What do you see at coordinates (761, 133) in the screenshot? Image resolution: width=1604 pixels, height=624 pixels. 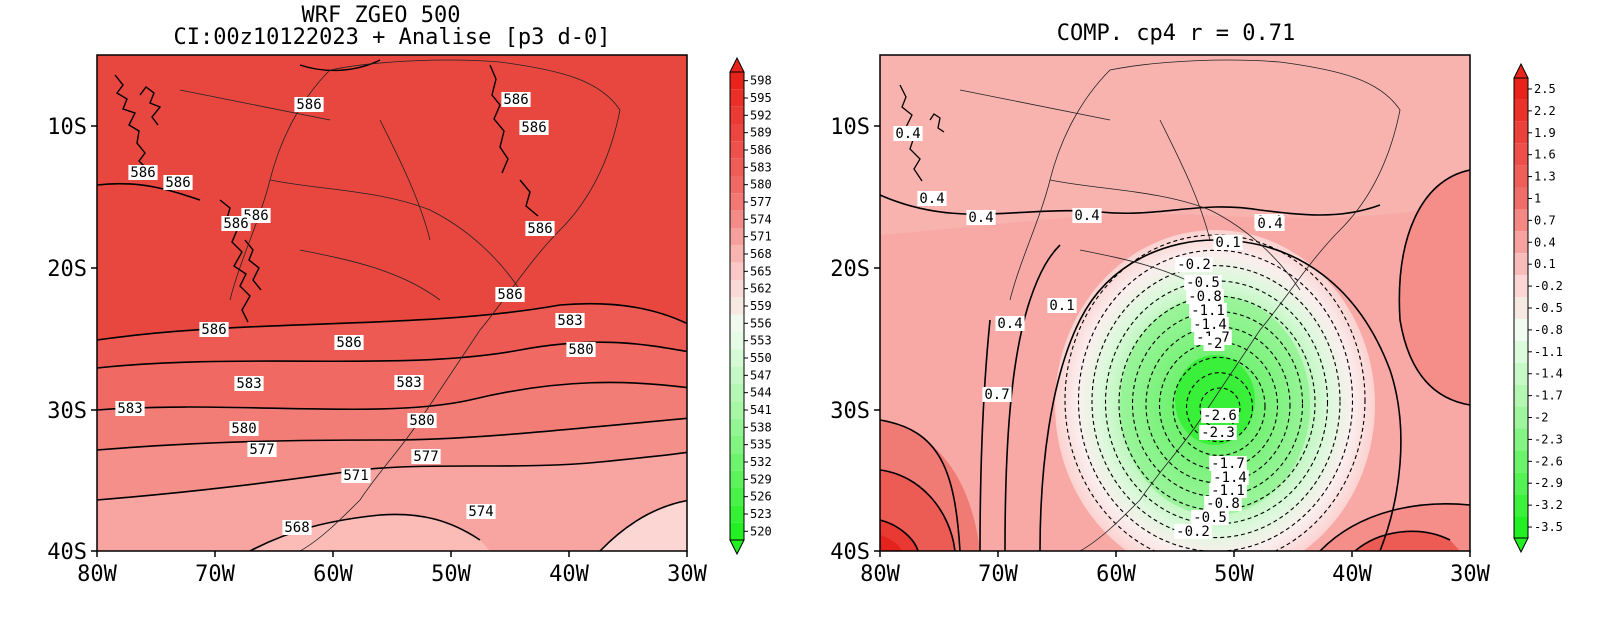 I see `left-colorbar-label: 589` at bounding box center [761, 133].